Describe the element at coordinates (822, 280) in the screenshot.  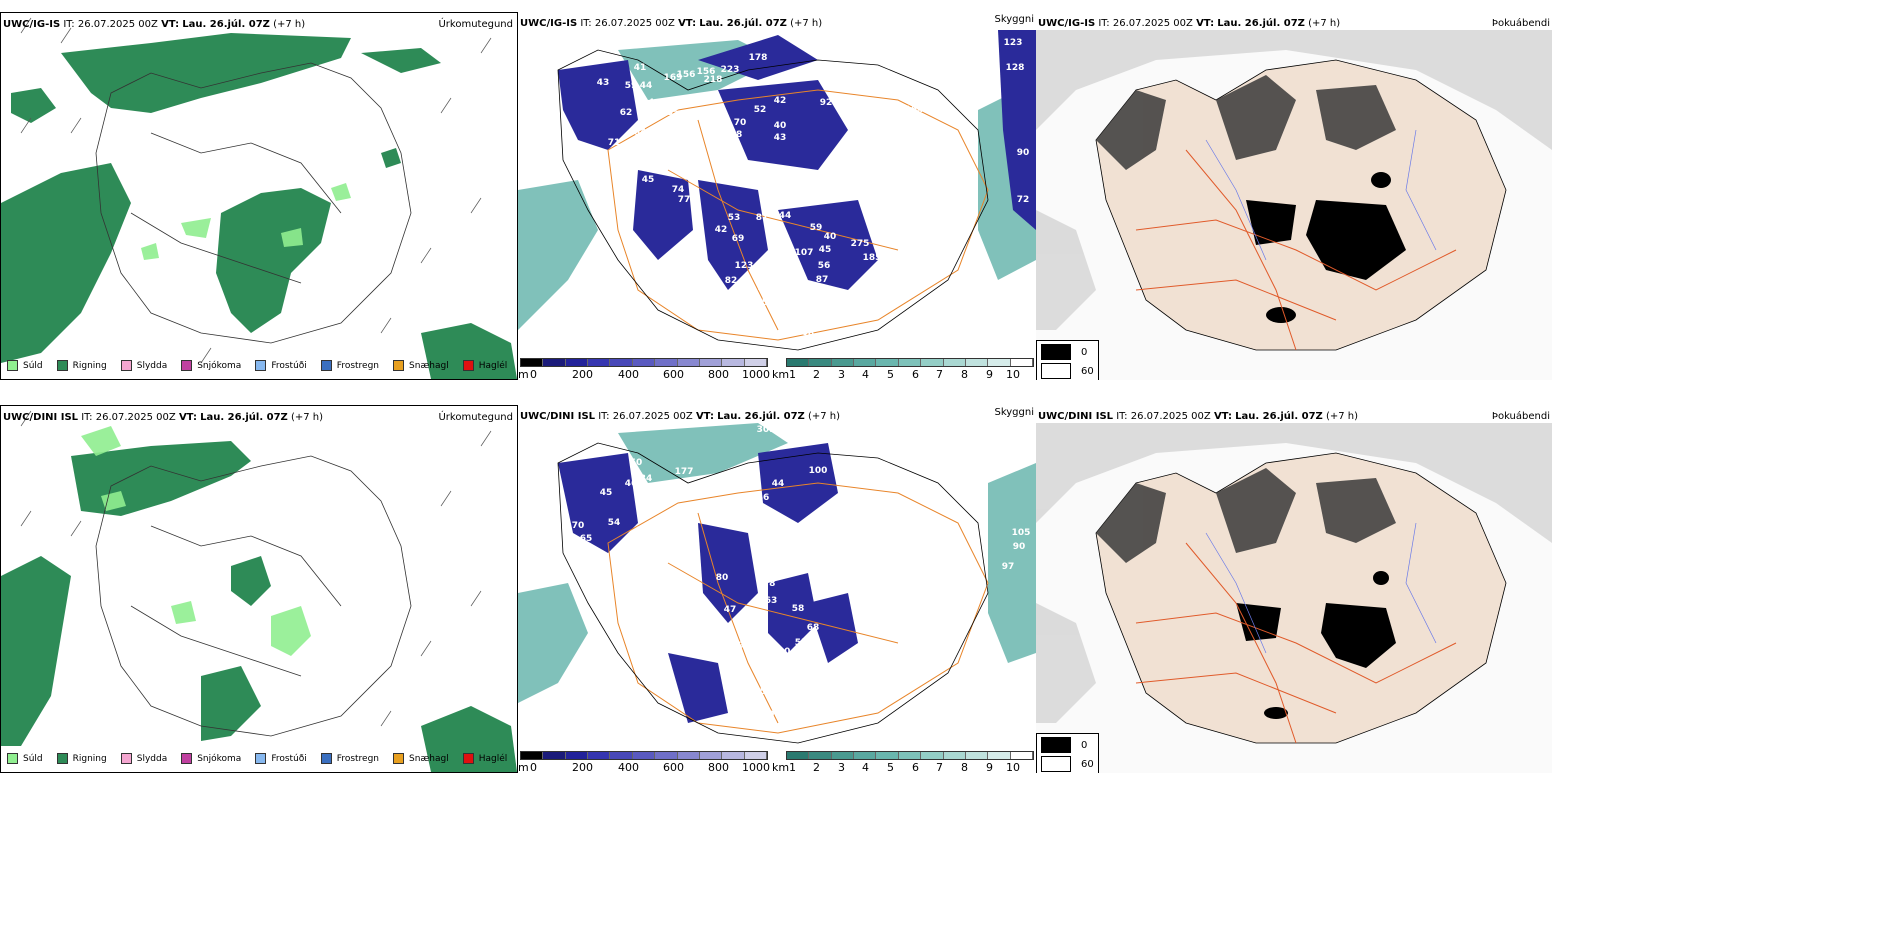
I see `svg-text: 87` at that location.